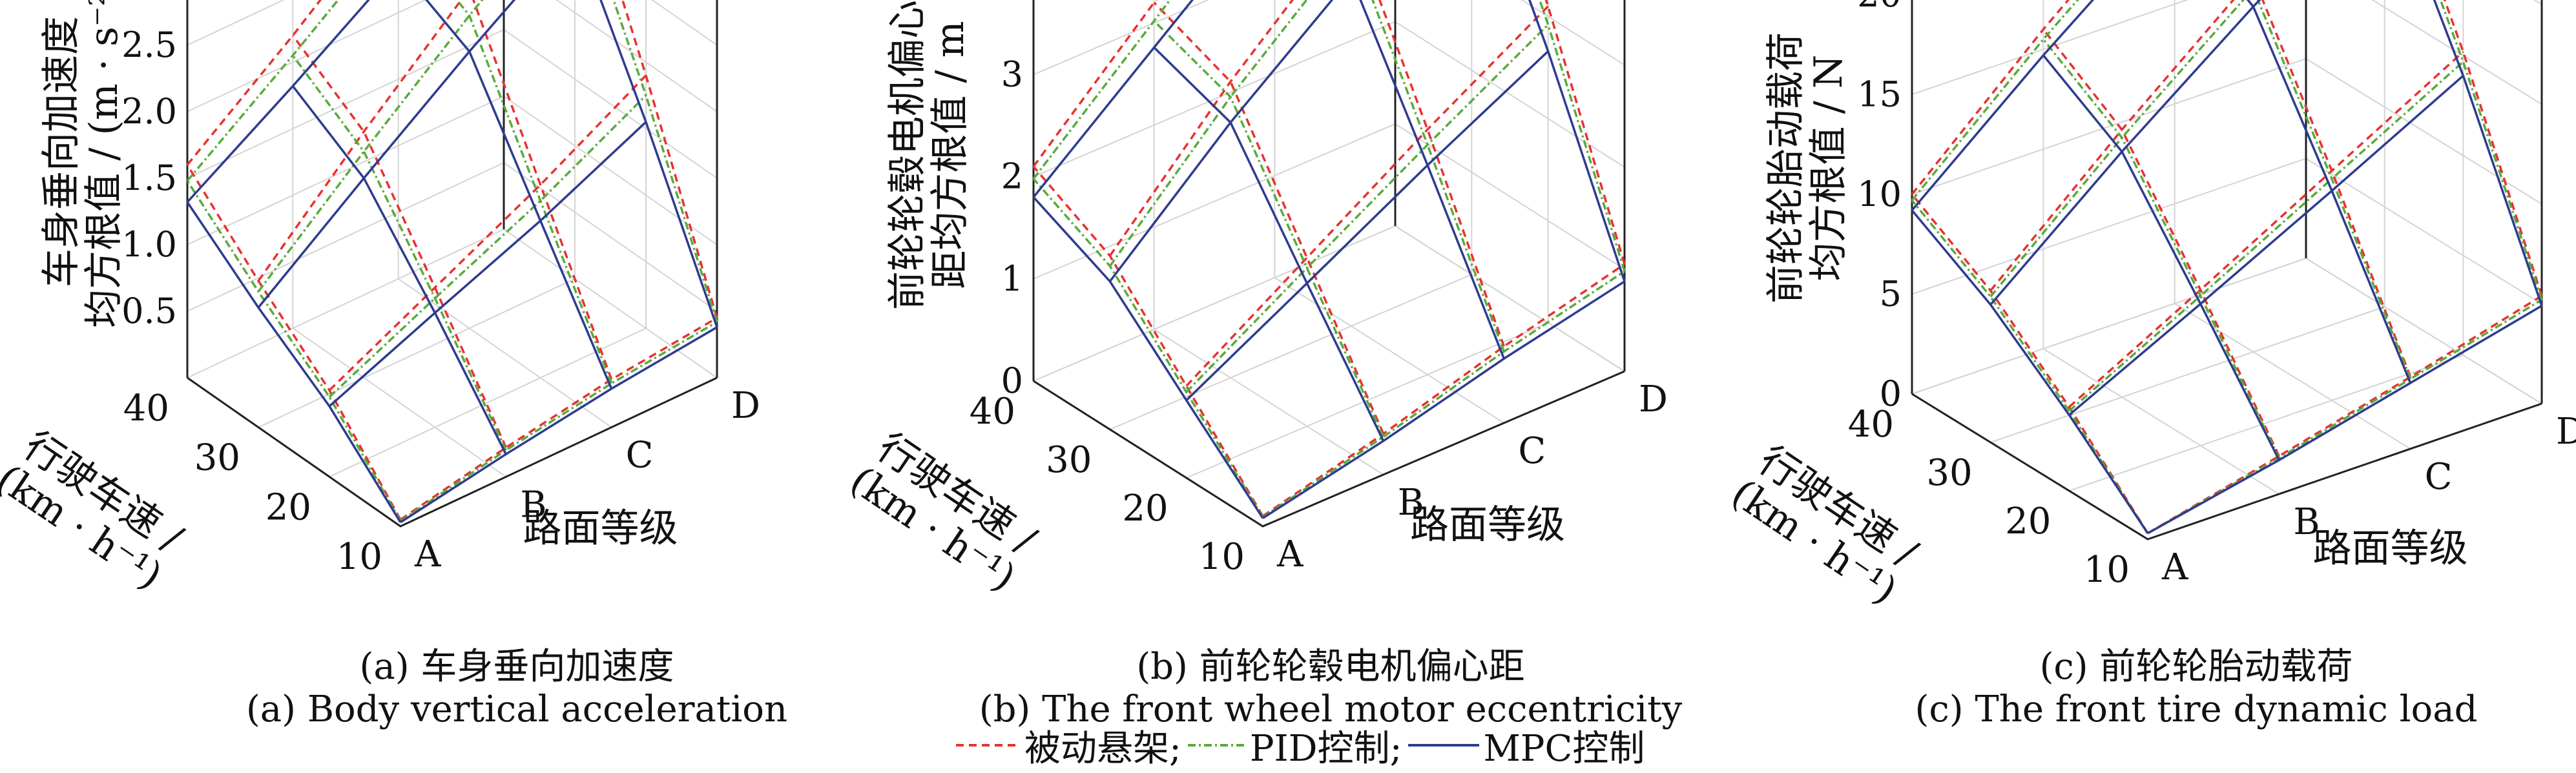  I want to click on z-tick-label: 15, so click(1879, 94).